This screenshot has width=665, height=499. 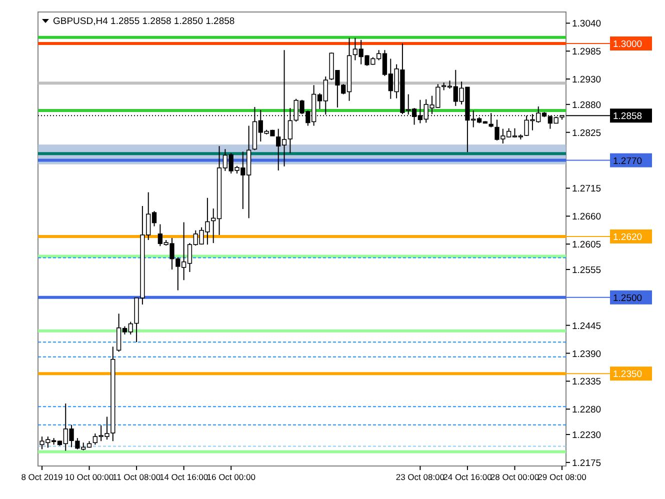 I want to click on y-tick-label: 1.2715, so click(x=587, y=189).